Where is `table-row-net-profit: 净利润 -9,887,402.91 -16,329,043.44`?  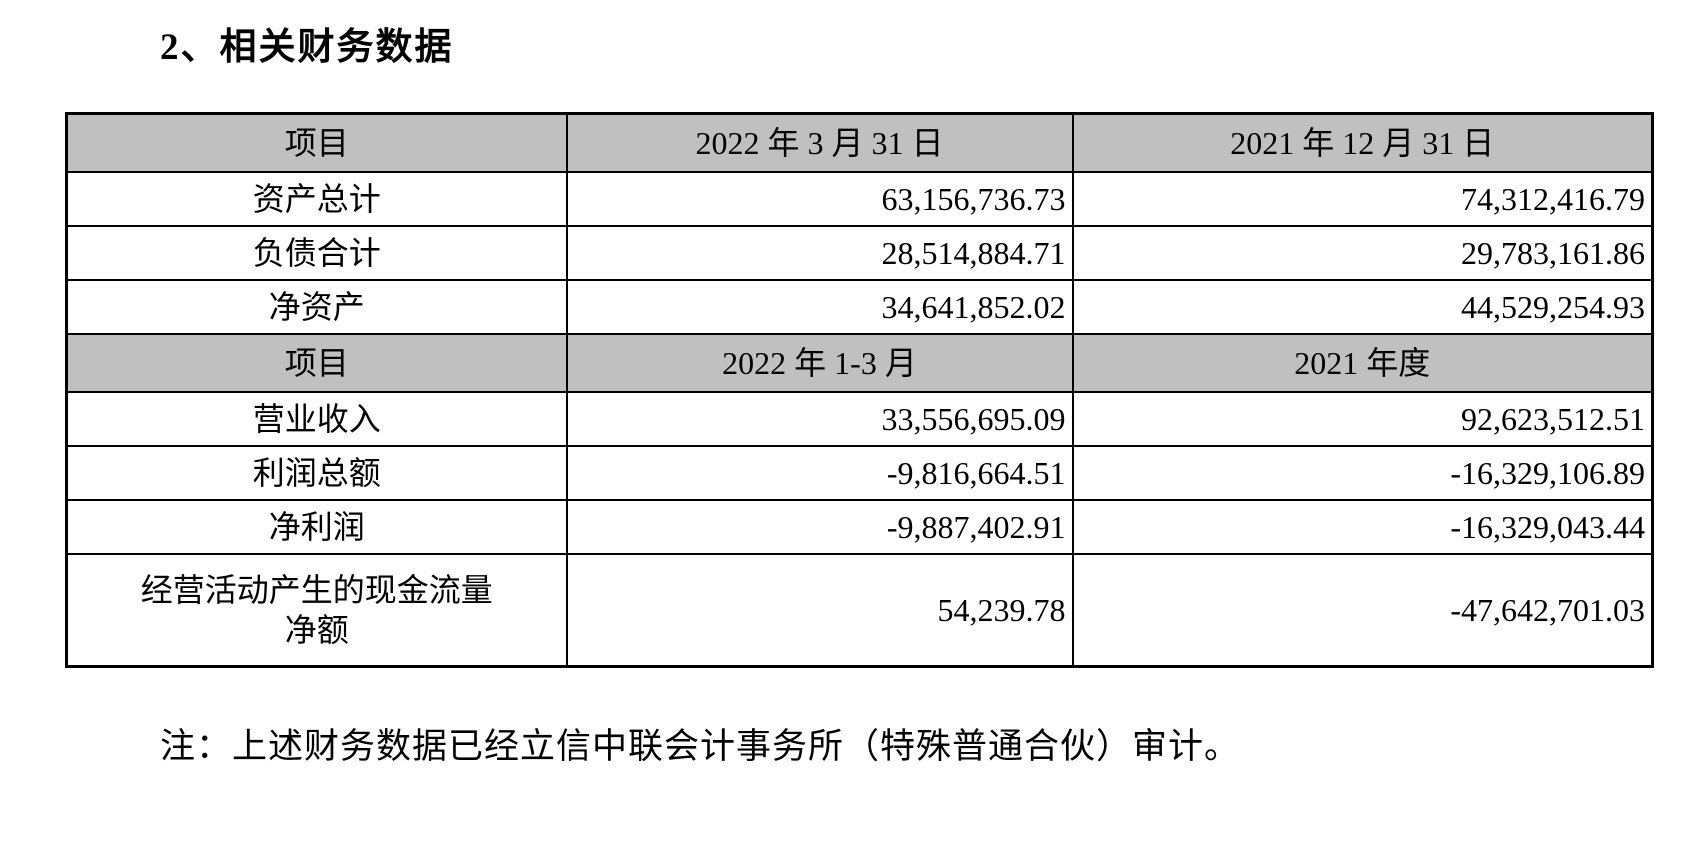 table-row-net-profit: 净利润 -9,887,402.91 -16,329,043.44 is located at coordinates (859, 527).